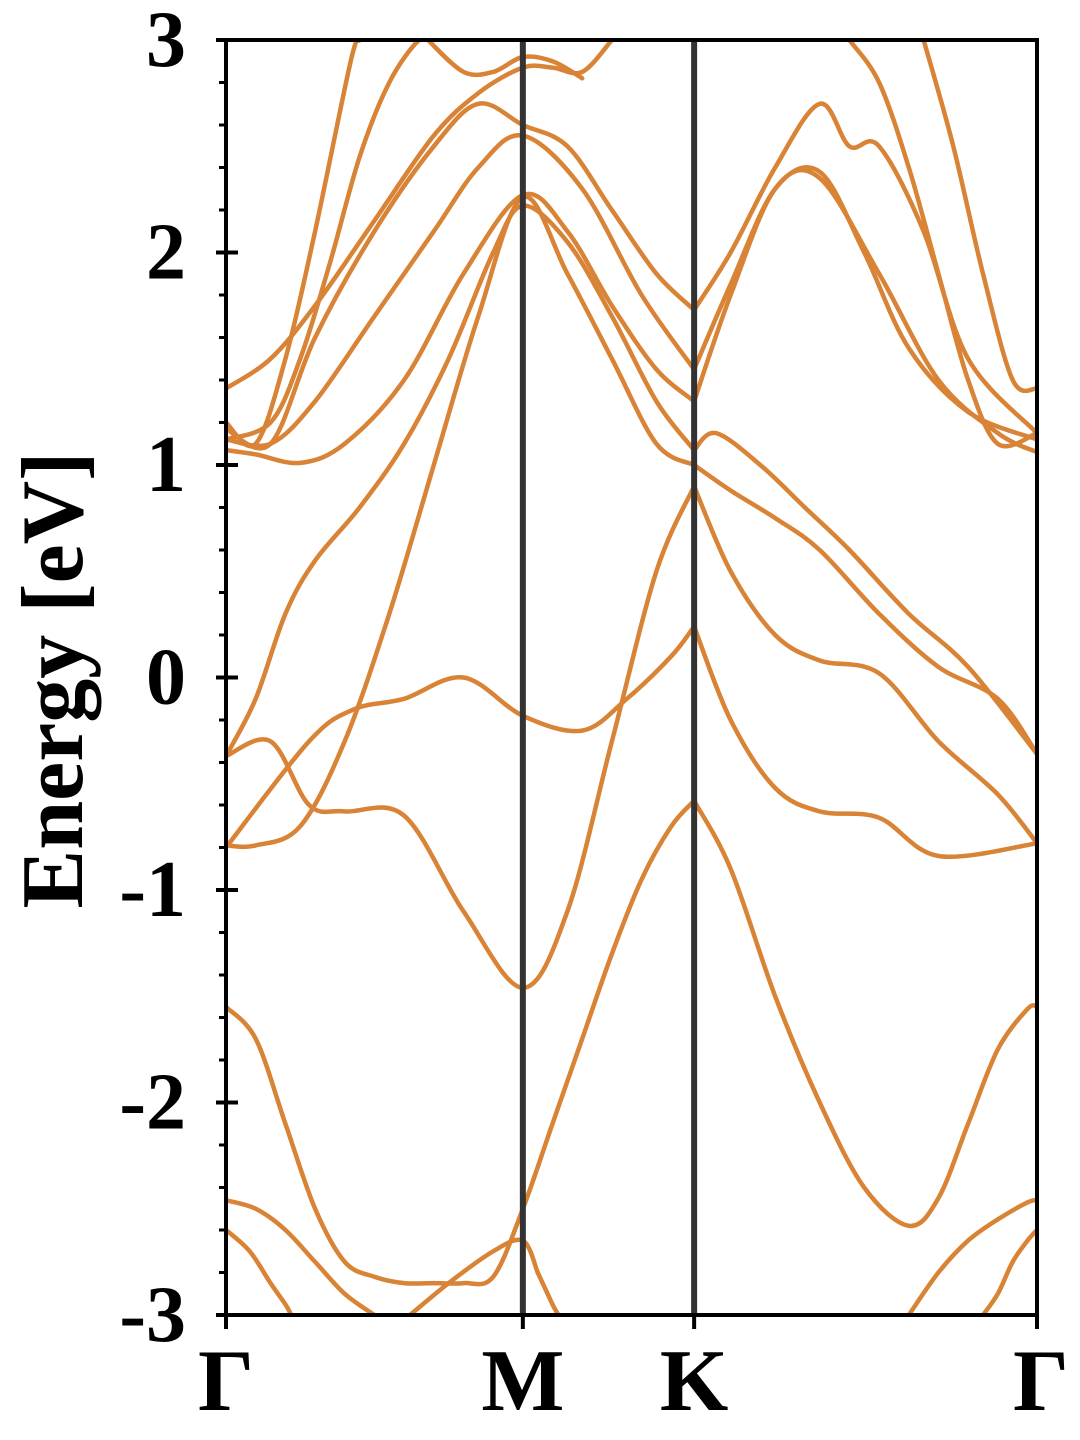  Describe the element at coordinates (152, 1103) in the screenshot. I see `y-tick-label: -2` at that location.